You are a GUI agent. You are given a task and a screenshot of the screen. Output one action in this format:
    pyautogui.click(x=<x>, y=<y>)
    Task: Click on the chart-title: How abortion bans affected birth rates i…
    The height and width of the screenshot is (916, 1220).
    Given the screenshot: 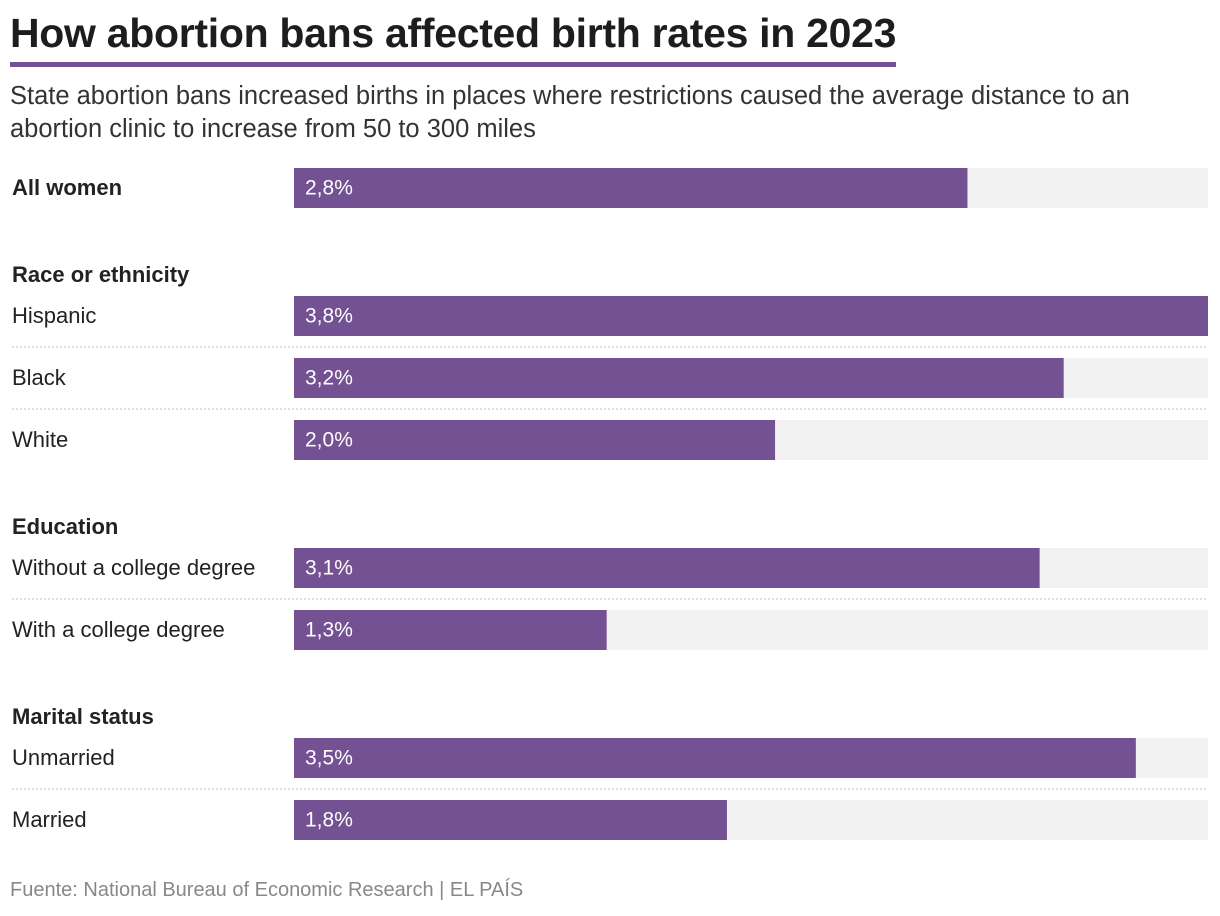 What is the action you would take?
    pyautogui.click(x=453, y=37)
    